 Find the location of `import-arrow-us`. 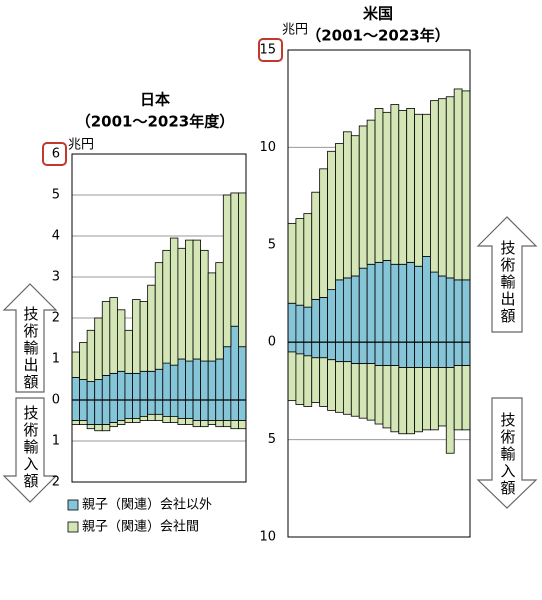

import-arrow-us is located at coordinates (507, 453).